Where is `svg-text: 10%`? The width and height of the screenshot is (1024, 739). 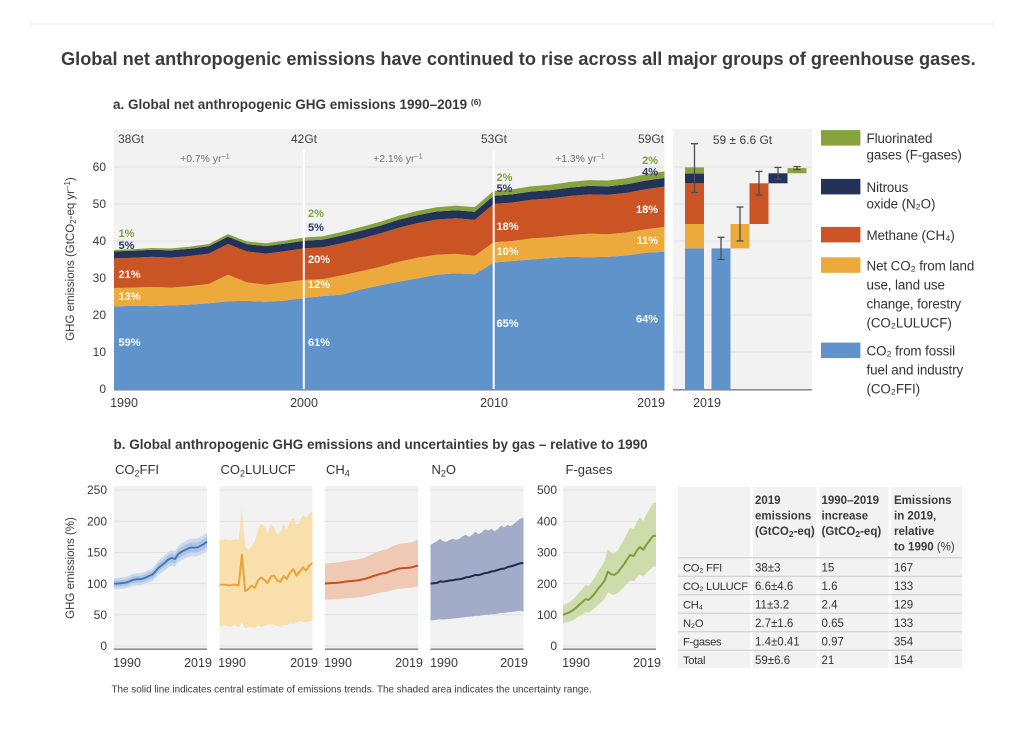 svg-text: 10% is located at coordinates (508, 252).